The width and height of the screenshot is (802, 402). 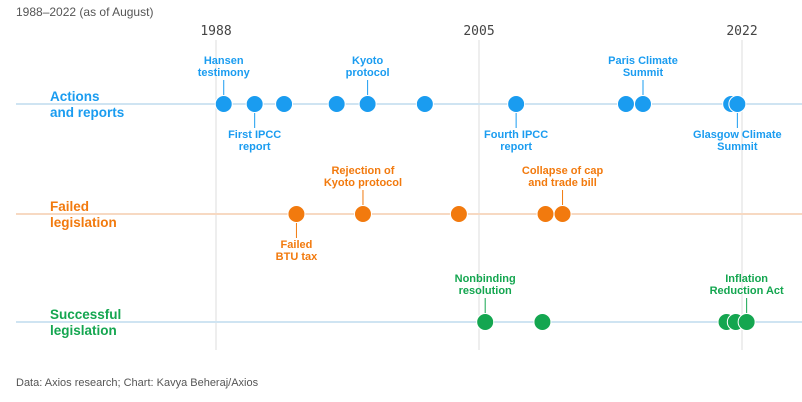 What do you see at coordinates (363, 189) in the screenshot?
I see `annotation-rejection-of-kyoto-protocol: Rejection of Kyoto protocol` at bounding box center [363, 189].